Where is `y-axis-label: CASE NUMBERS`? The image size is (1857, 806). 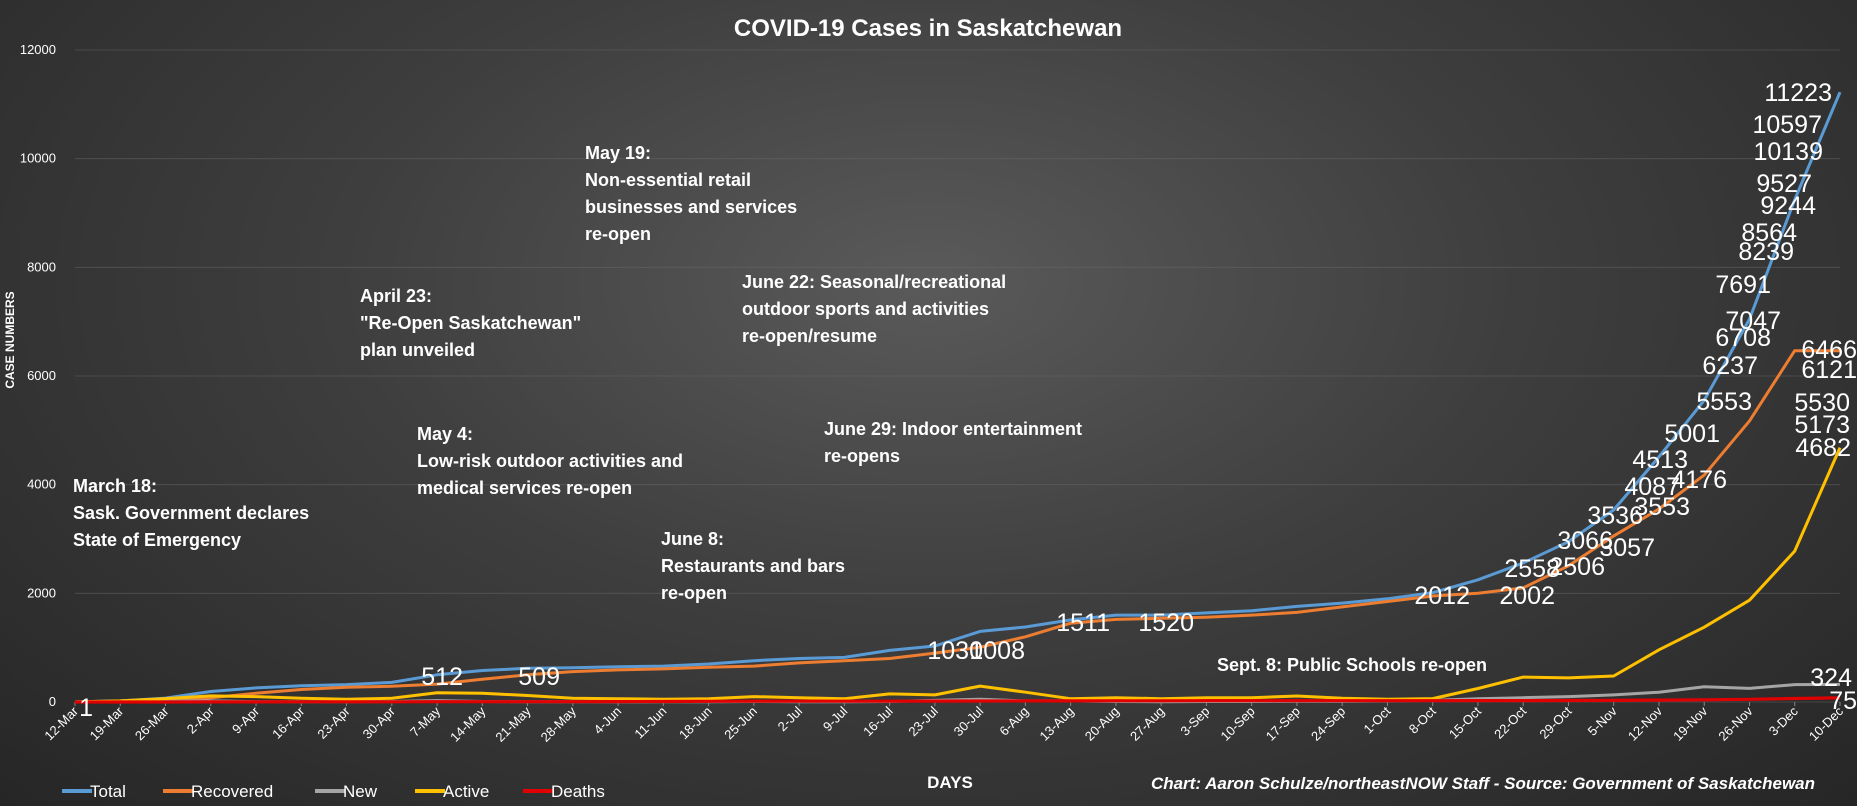 y-axis-label: CASE NUMBERS is located at coordinates (10, 339).